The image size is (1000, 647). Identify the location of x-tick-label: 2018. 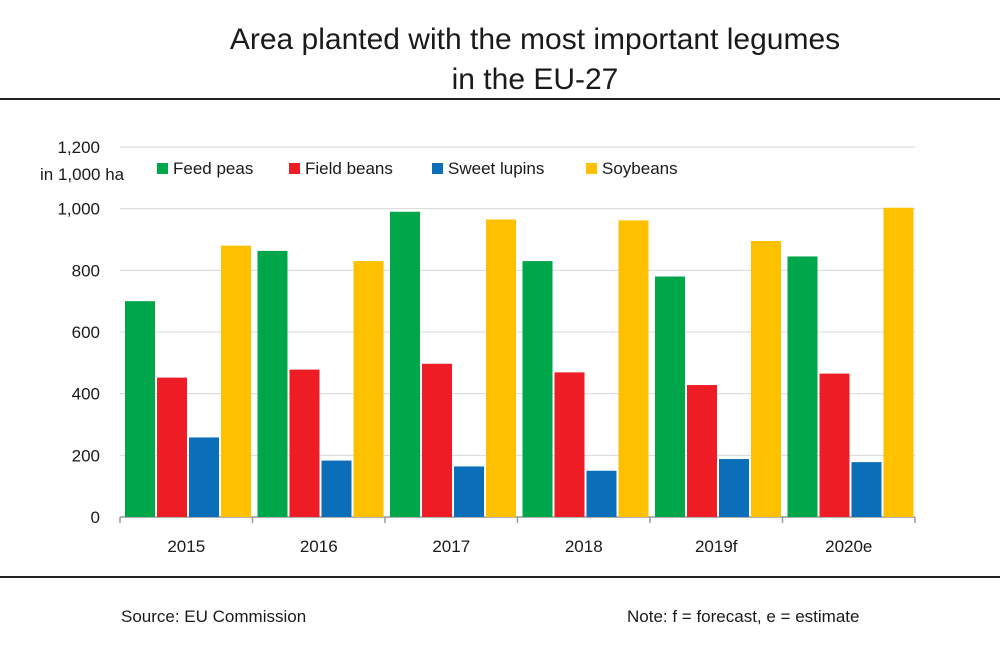
(584, 546).